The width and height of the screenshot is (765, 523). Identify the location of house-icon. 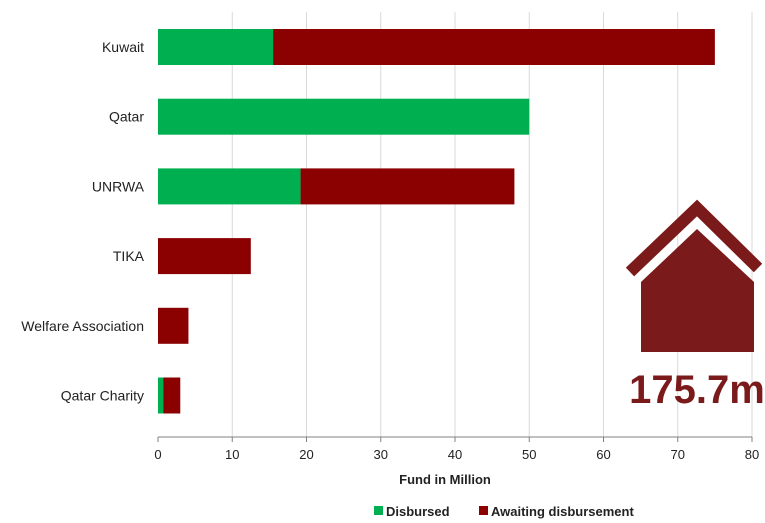
(694, 275).